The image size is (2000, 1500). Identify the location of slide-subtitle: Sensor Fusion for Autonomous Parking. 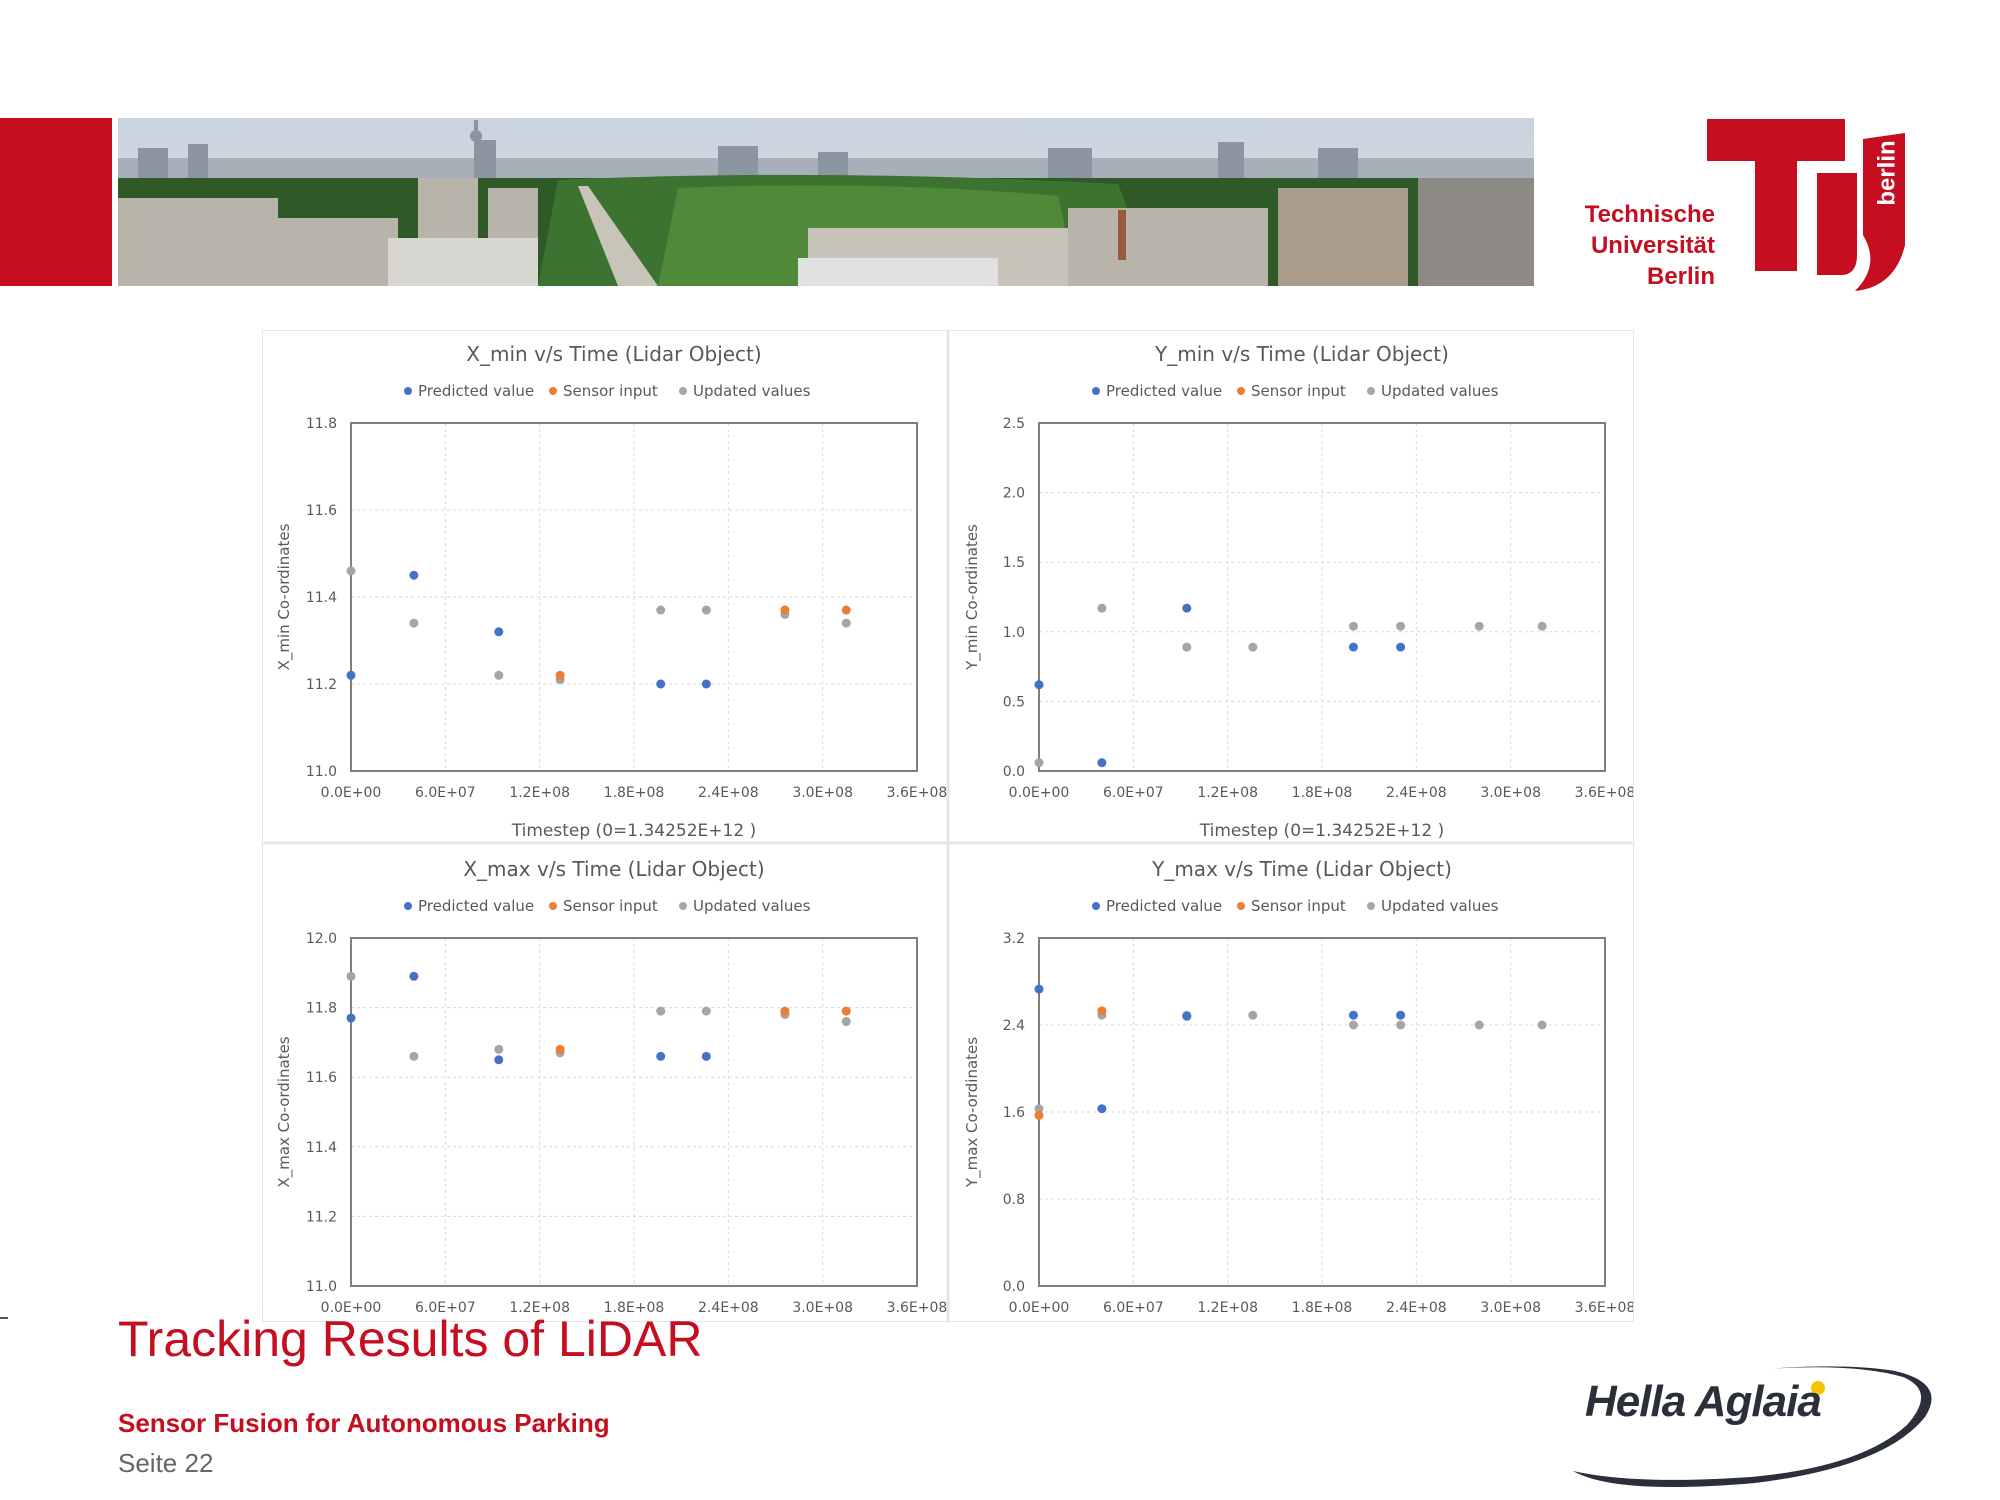
(364, 1423).